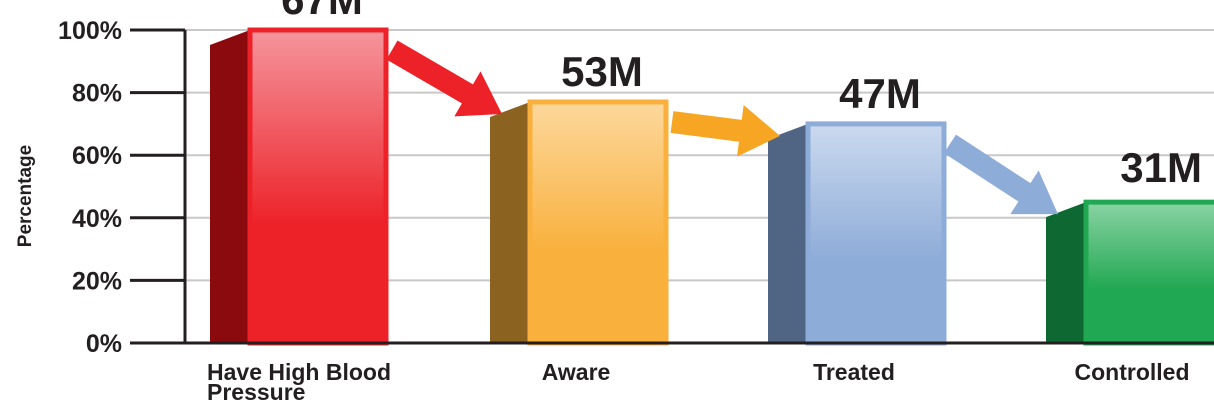 This screenshot has height=407, width=1214. Describe the element at coordinates (97, 94) in the screenshot. I see `y-tick-label: 80%` at that location.